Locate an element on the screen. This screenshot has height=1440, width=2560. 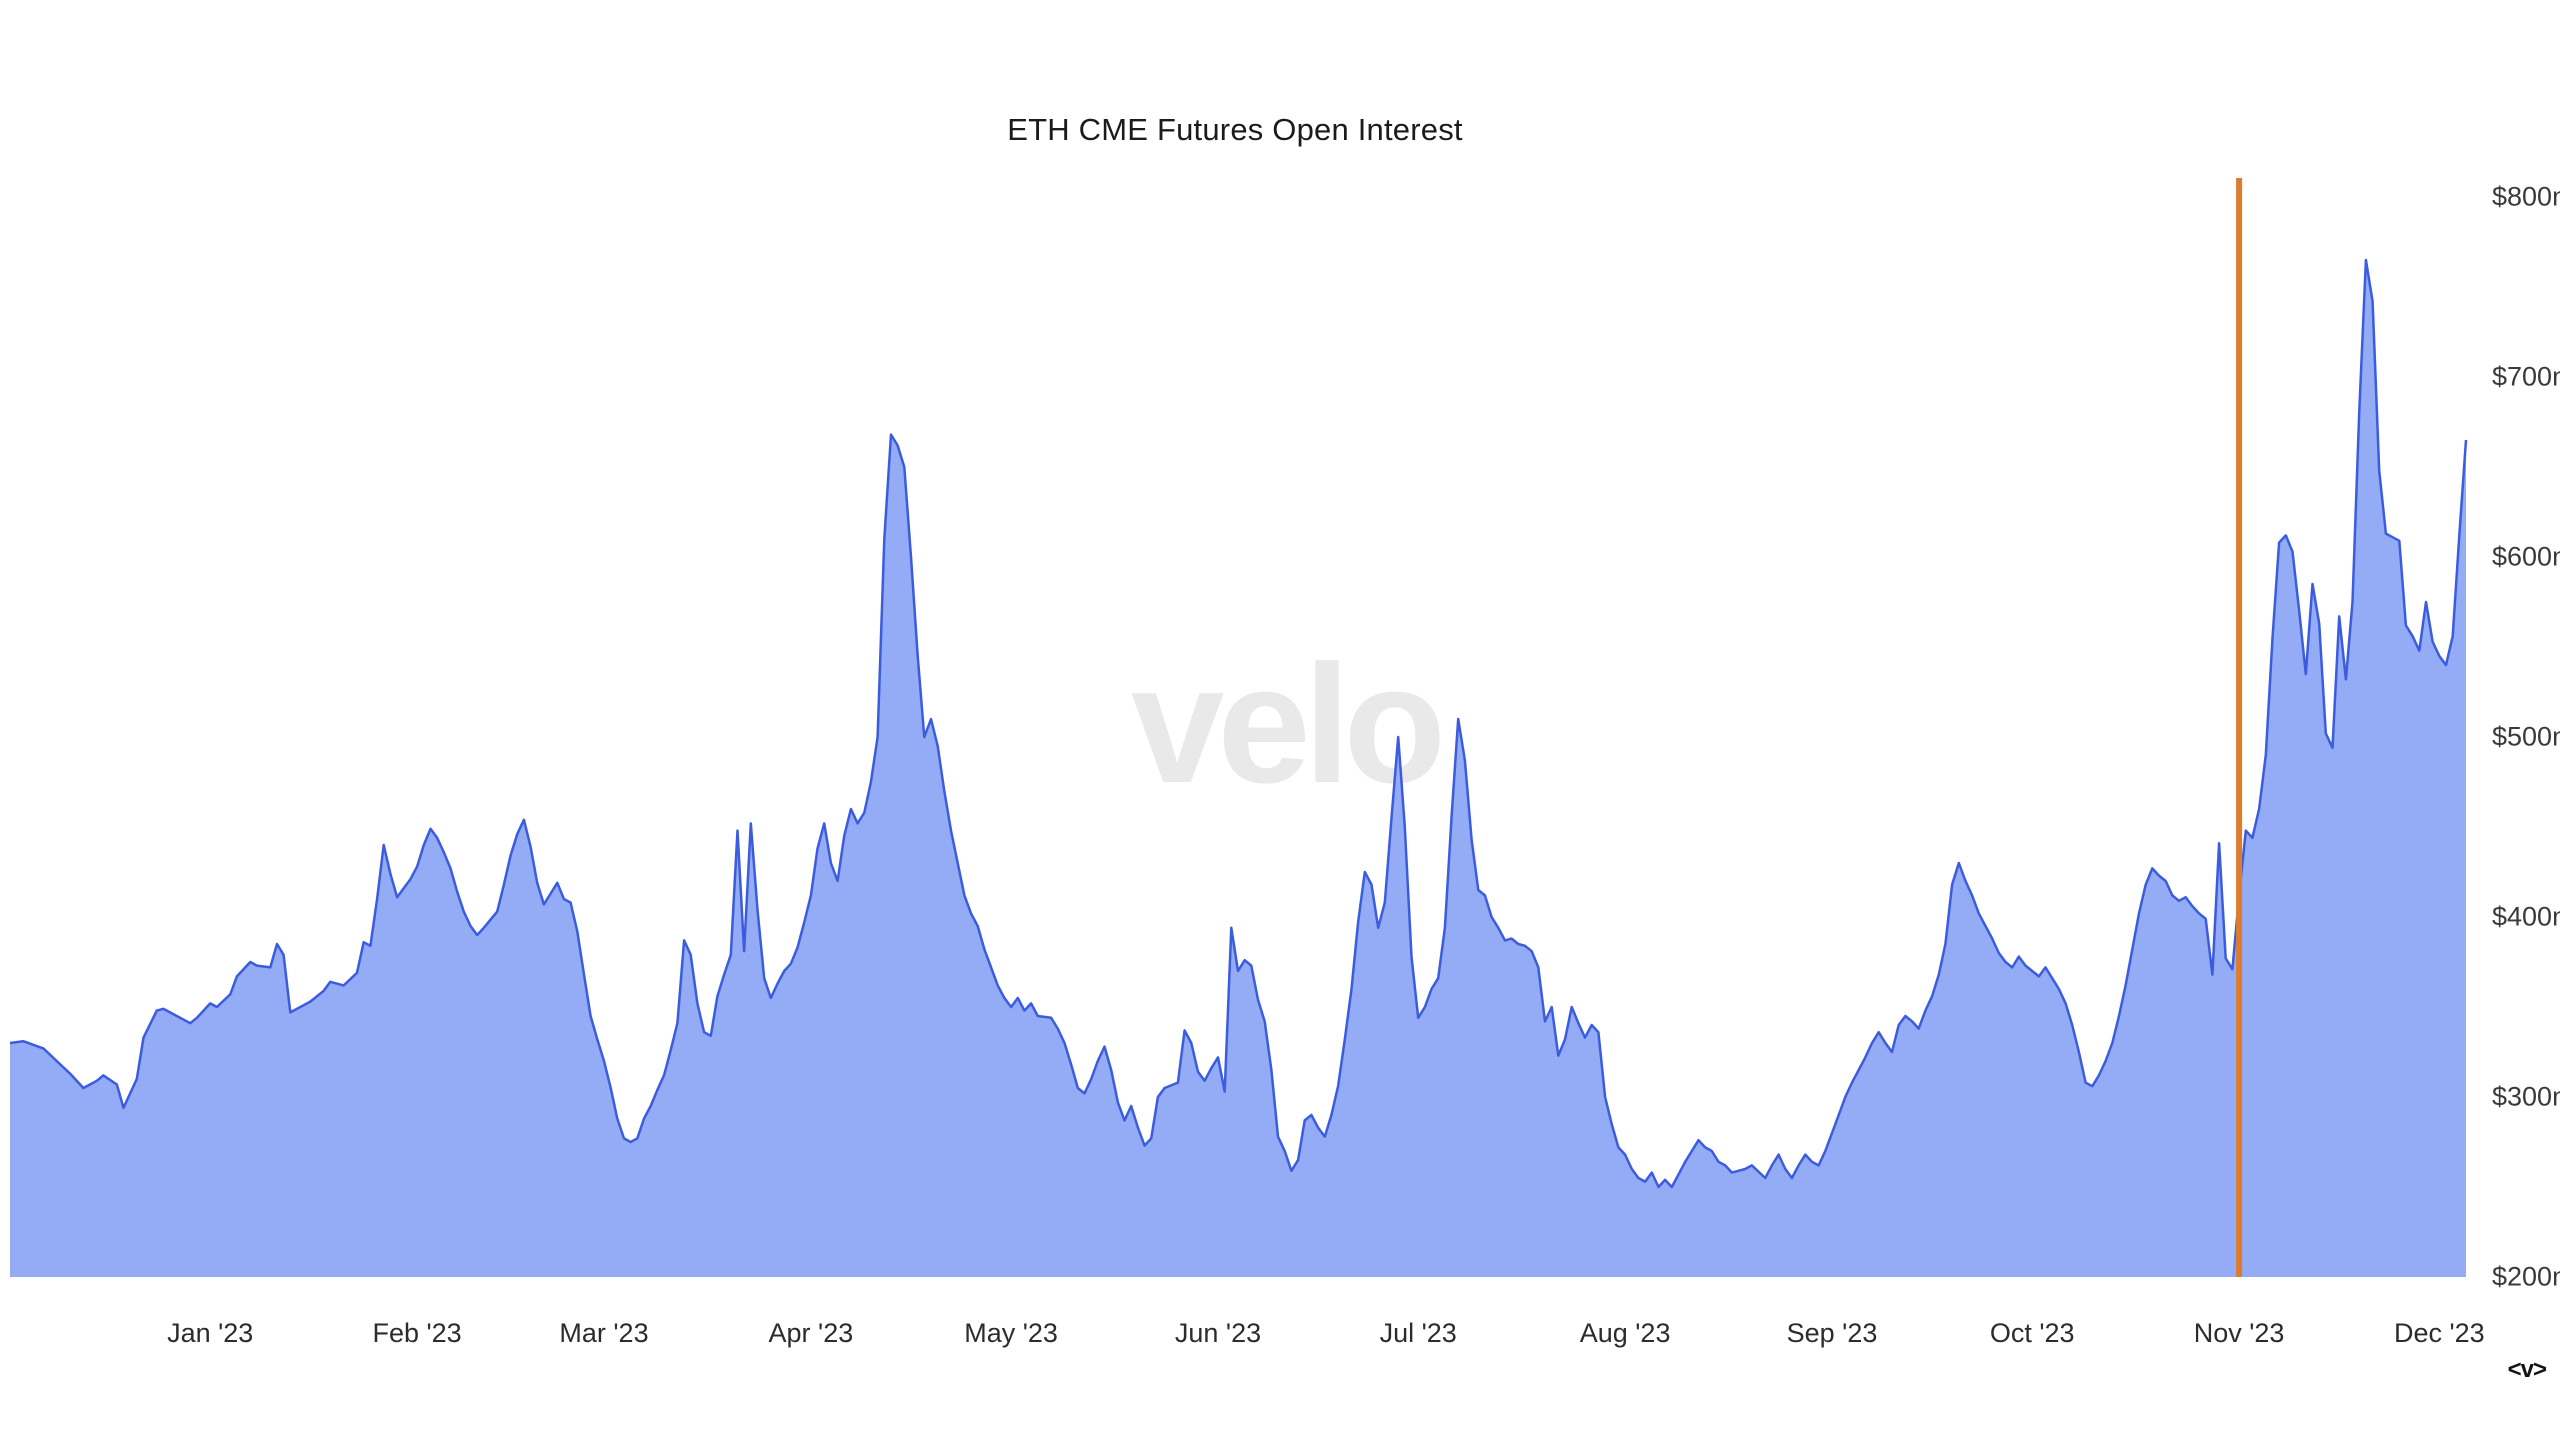
x-tick-label: Apr '23 is located at coordinates (811, 1333).